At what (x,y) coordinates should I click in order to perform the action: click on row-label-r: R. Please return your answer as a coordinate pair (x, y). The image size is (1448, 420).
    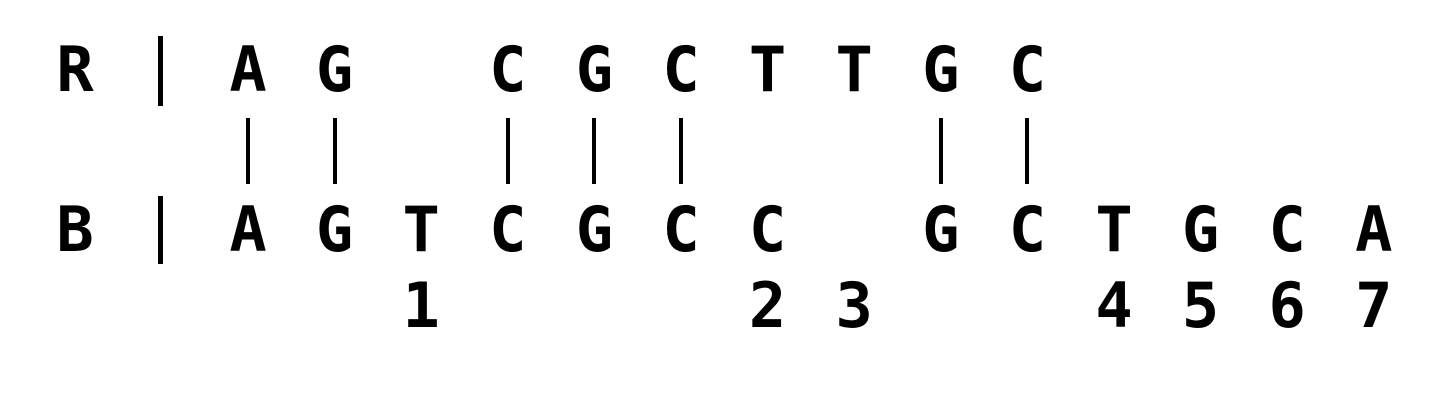
    Looking at the image, I should click on (75, 69).